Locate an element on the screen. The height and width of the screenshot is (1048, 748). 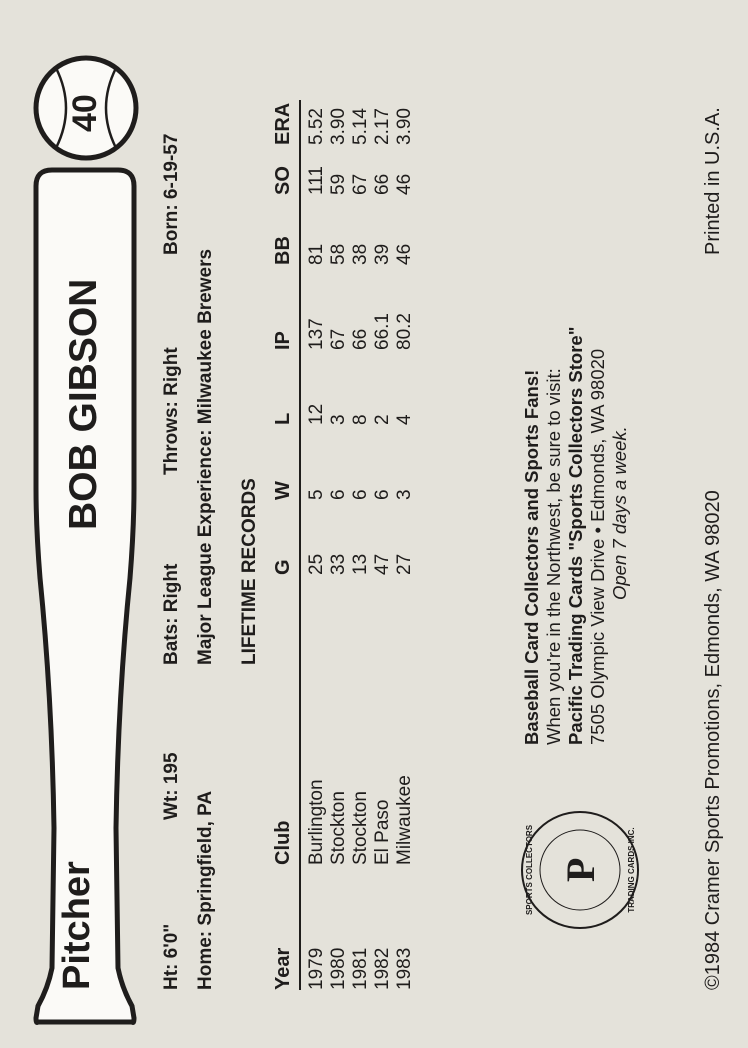
table-cell: 1979 is located at coordinates (316, 968).